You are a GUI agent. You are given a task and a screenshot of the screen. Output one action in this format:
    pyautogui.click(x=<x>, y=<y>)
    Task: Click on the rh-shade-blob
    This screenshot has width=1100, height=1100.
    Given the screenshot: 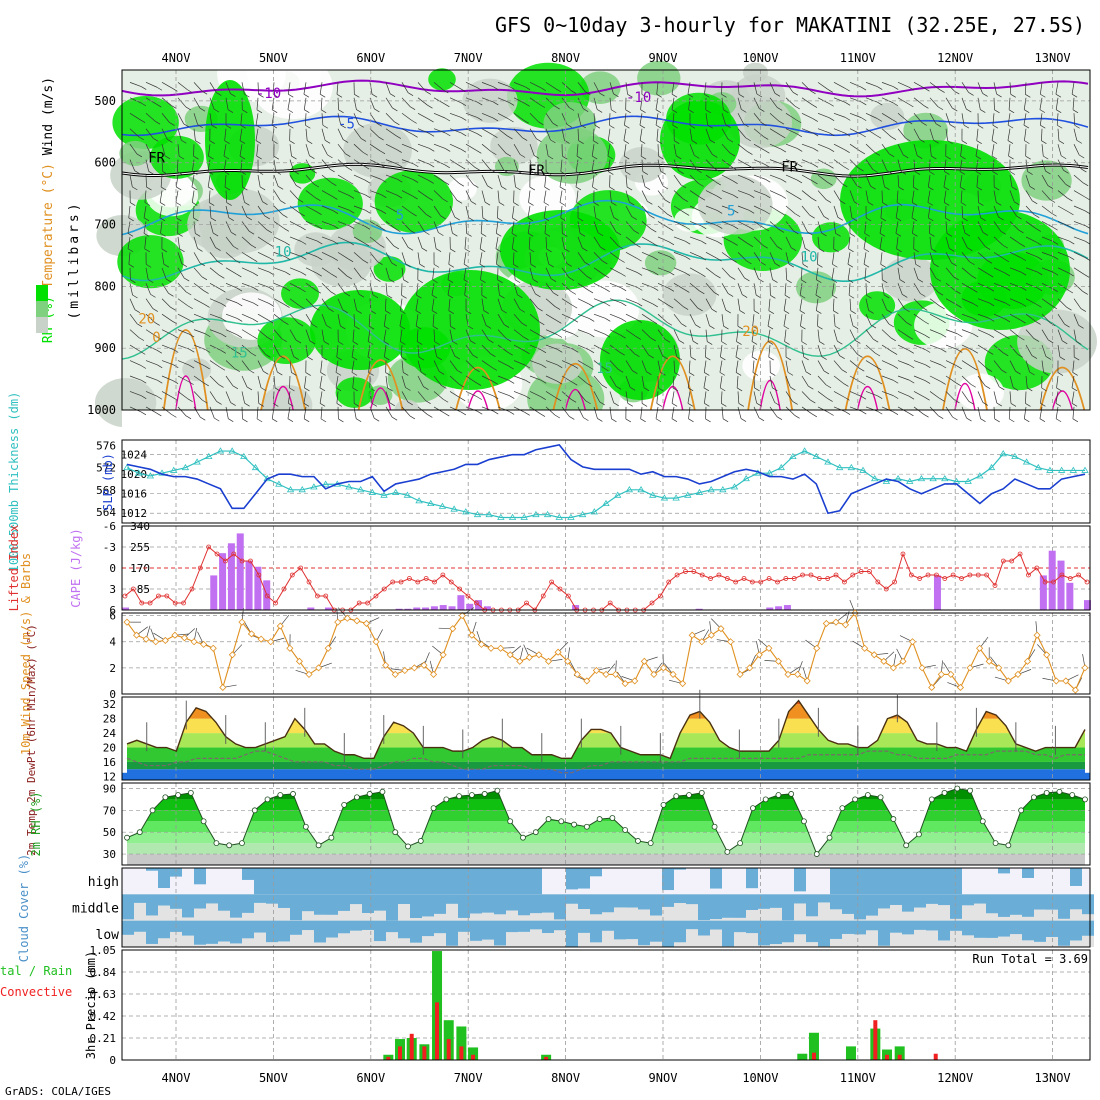 What is the action you would take?
    pyautogui.click(x=877, y=306)
    